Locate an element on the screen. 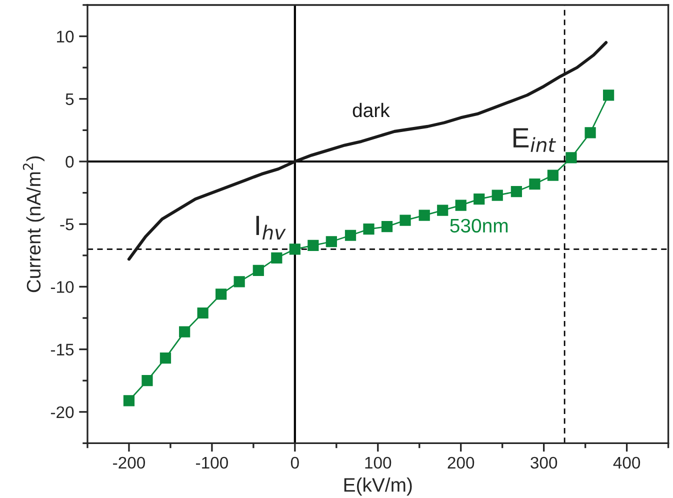 Image resolution: width=673 pixels, height=498 pixels. series-label: 530nm is located at coordinates (479, 225).